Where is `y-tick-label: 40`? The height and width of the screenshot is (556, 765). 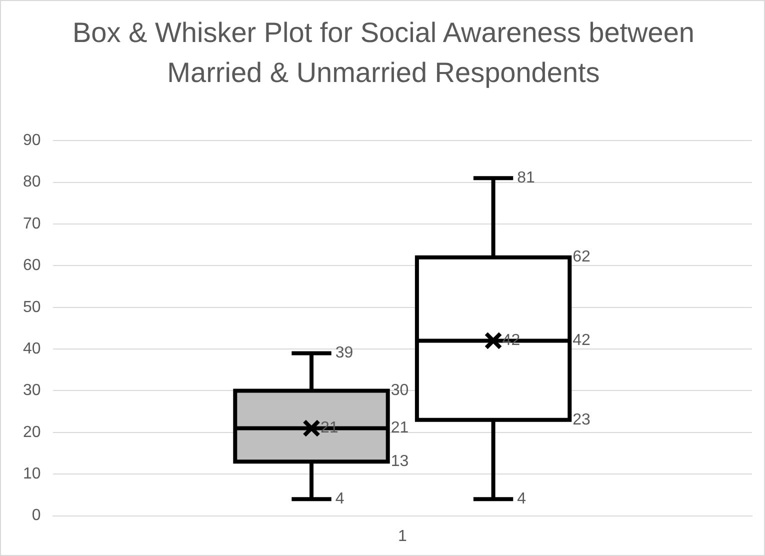
y-tick-label: 40 is located at coordinates (32, 349).